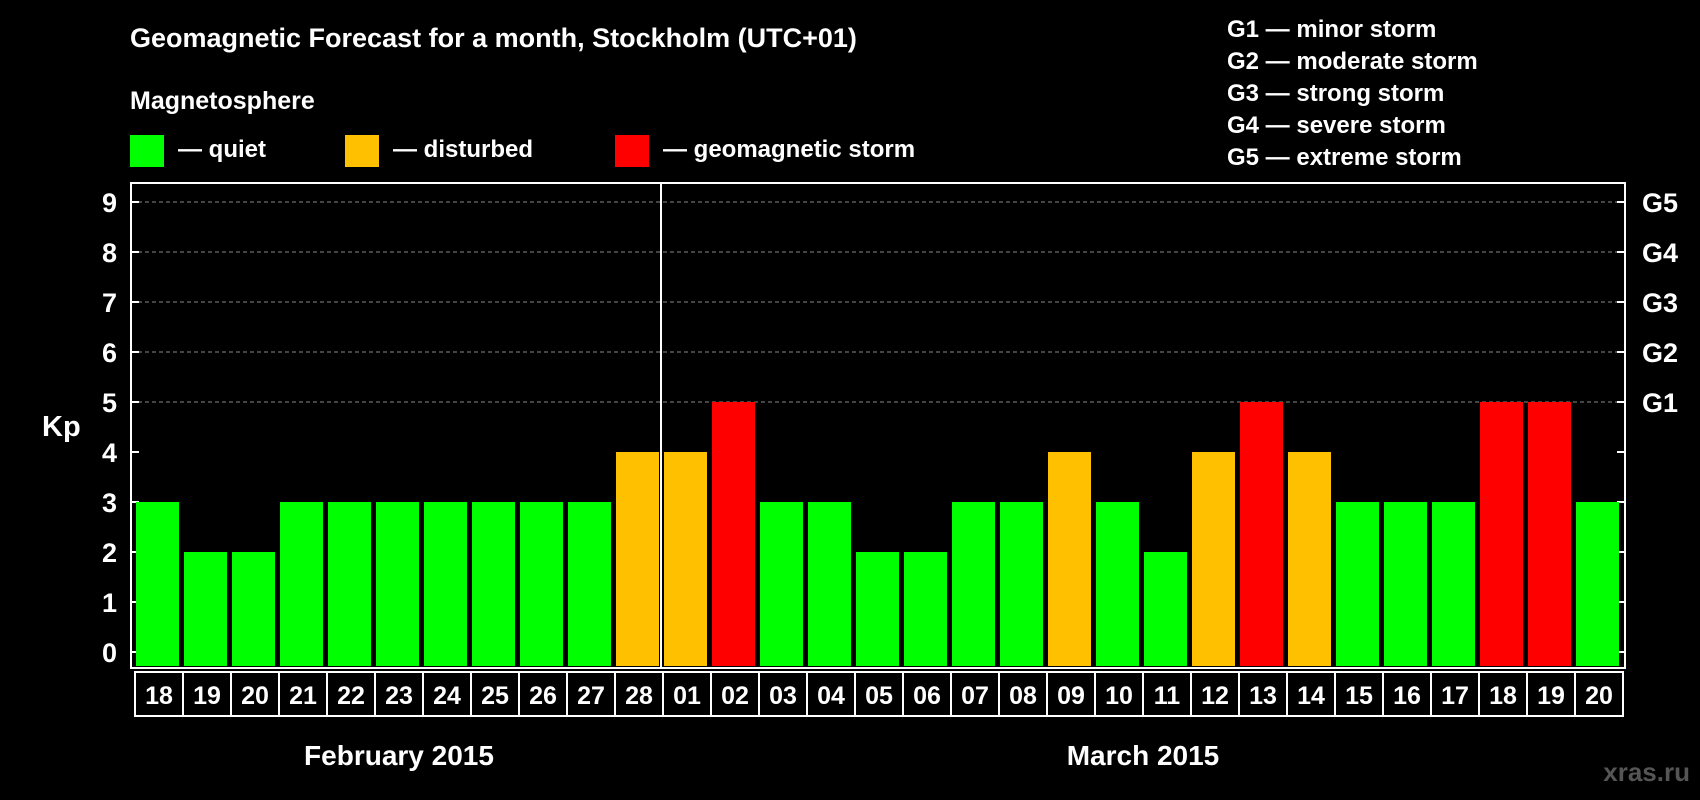 Image resolution: width=1700 pixels, height=800 pixels. I want to click on x-tick-label: 17, so click(1455, 696).